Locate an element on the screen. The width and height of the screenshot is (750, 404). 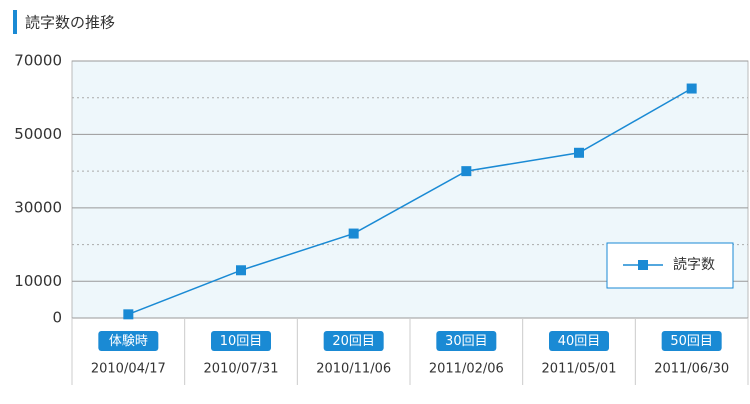
y-tick-label: 10000 is located at coordinates (38, 281).